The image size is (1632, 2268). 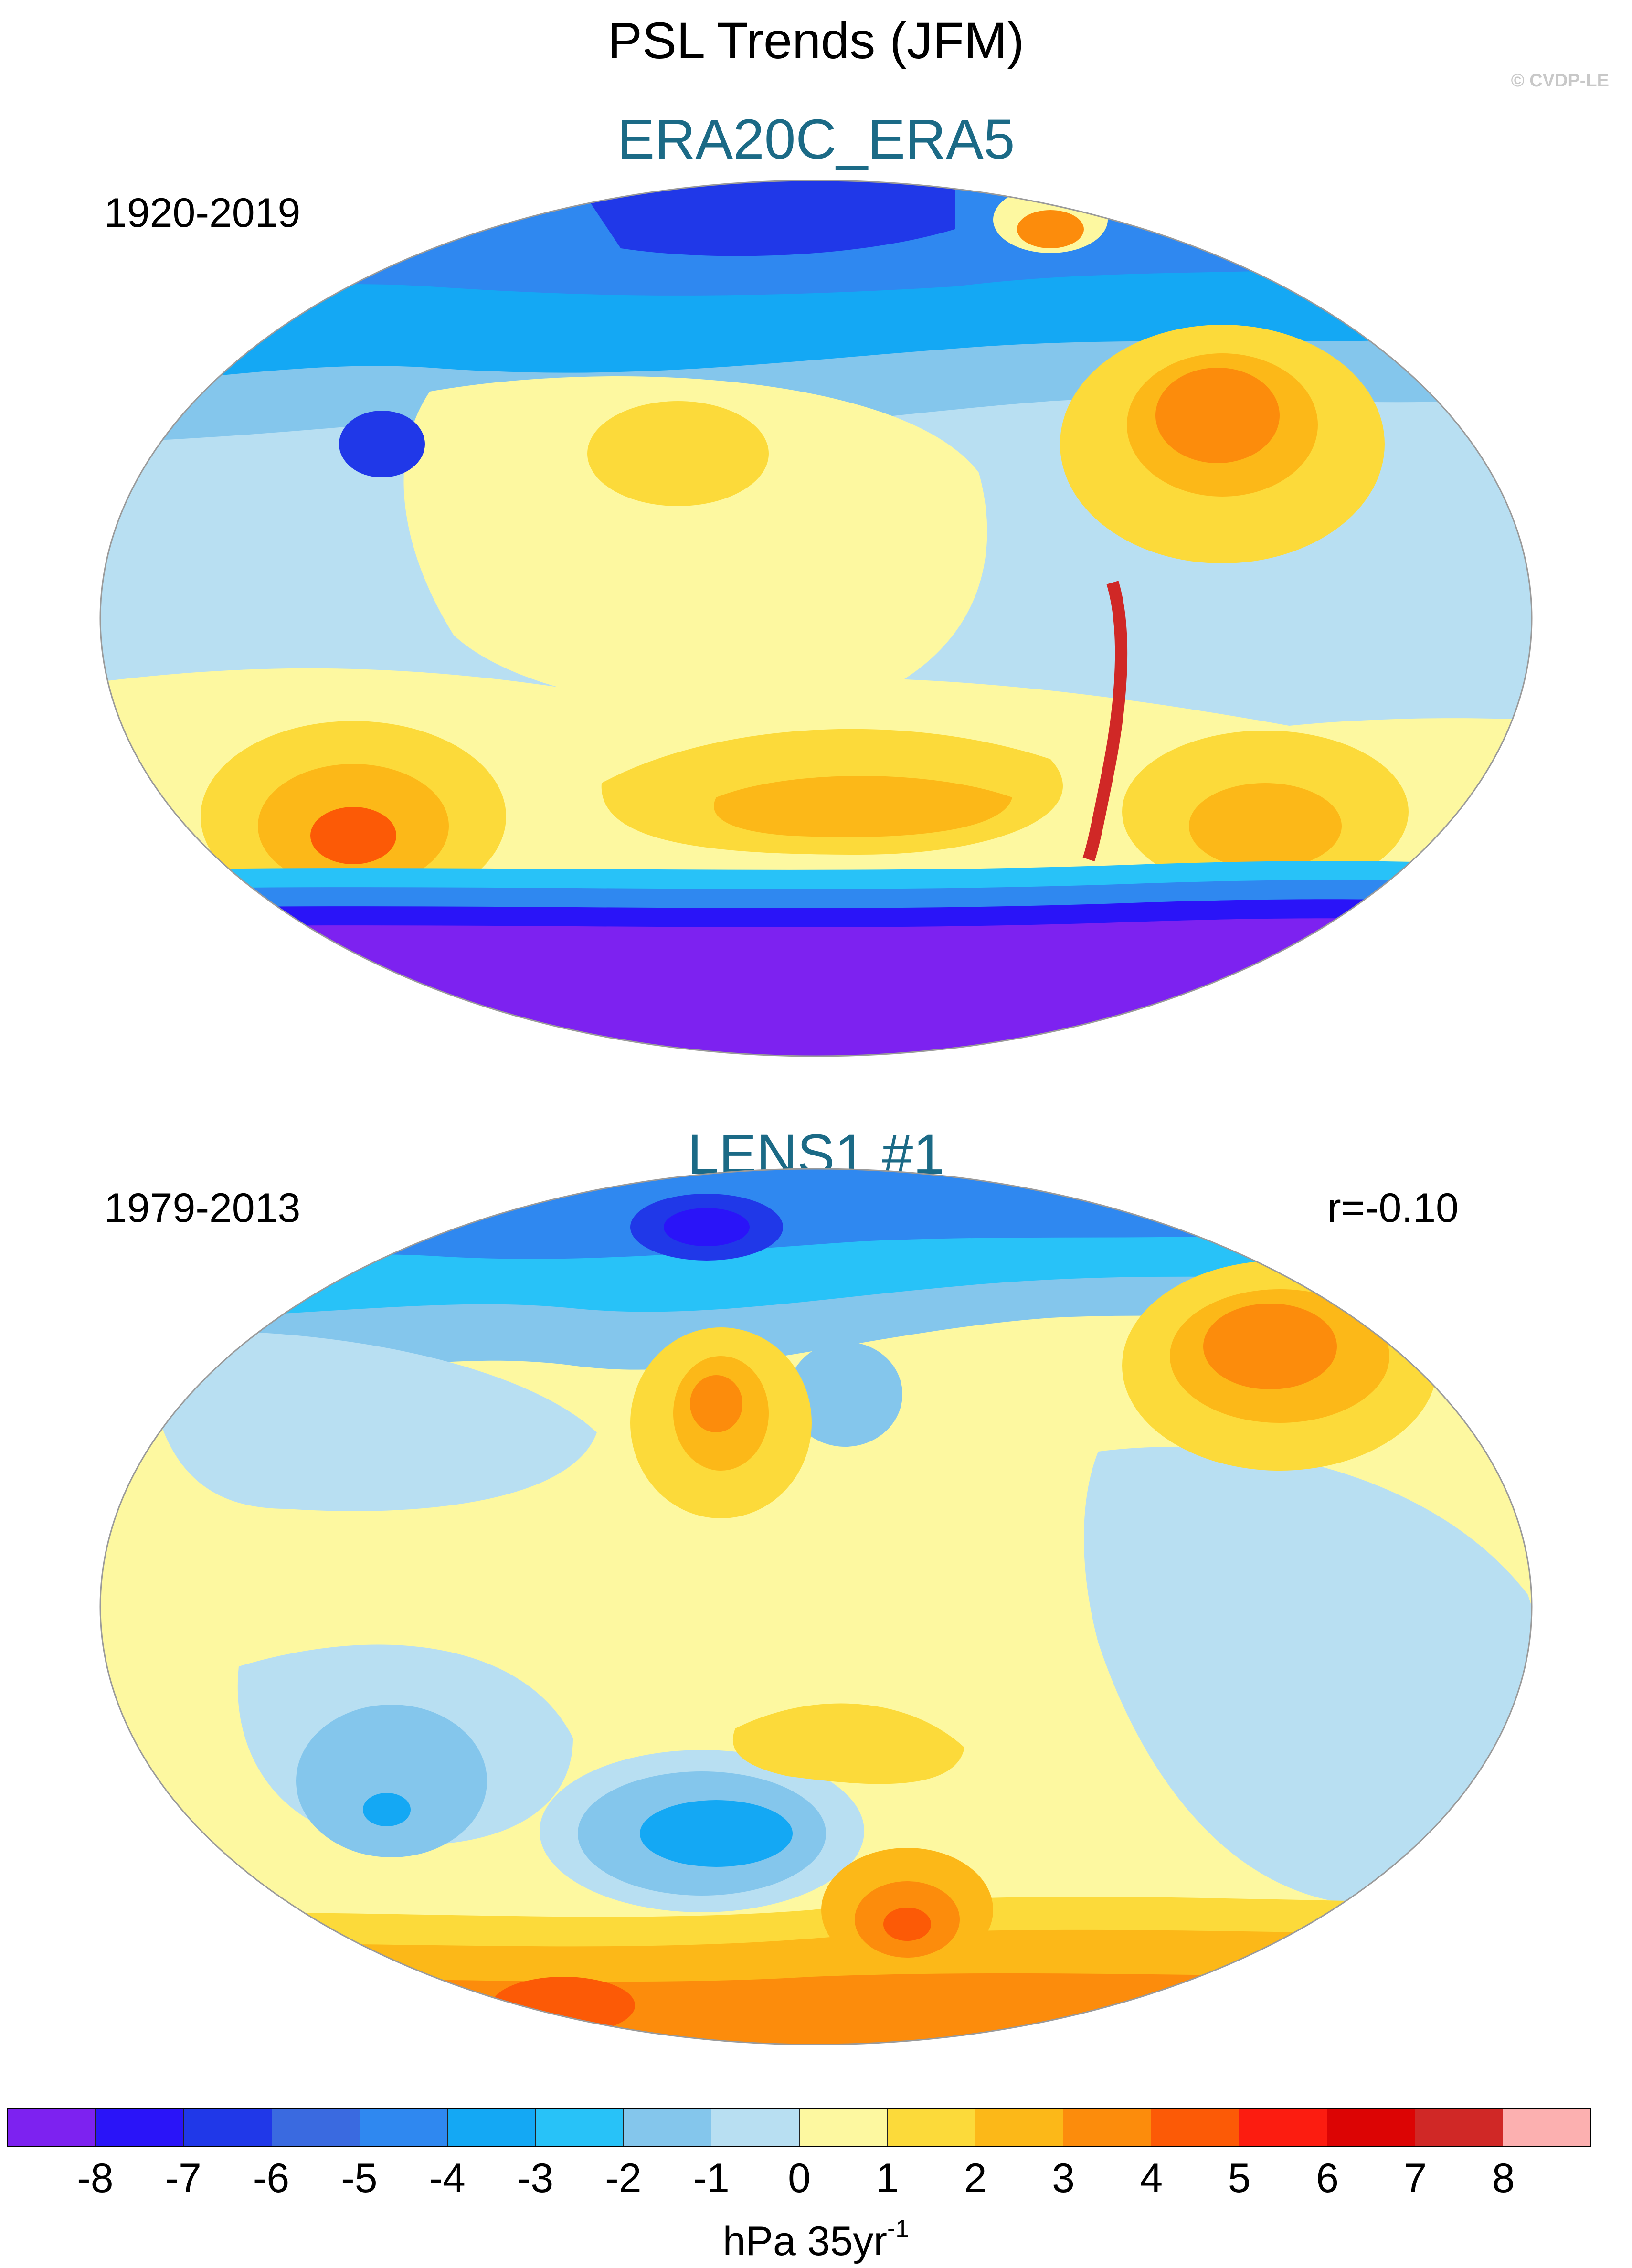 What do you see at coordinates (202, 1208) in the screenshot?
I see `panel-2-period: 1979-2013` at bounding box center [202, 1208].